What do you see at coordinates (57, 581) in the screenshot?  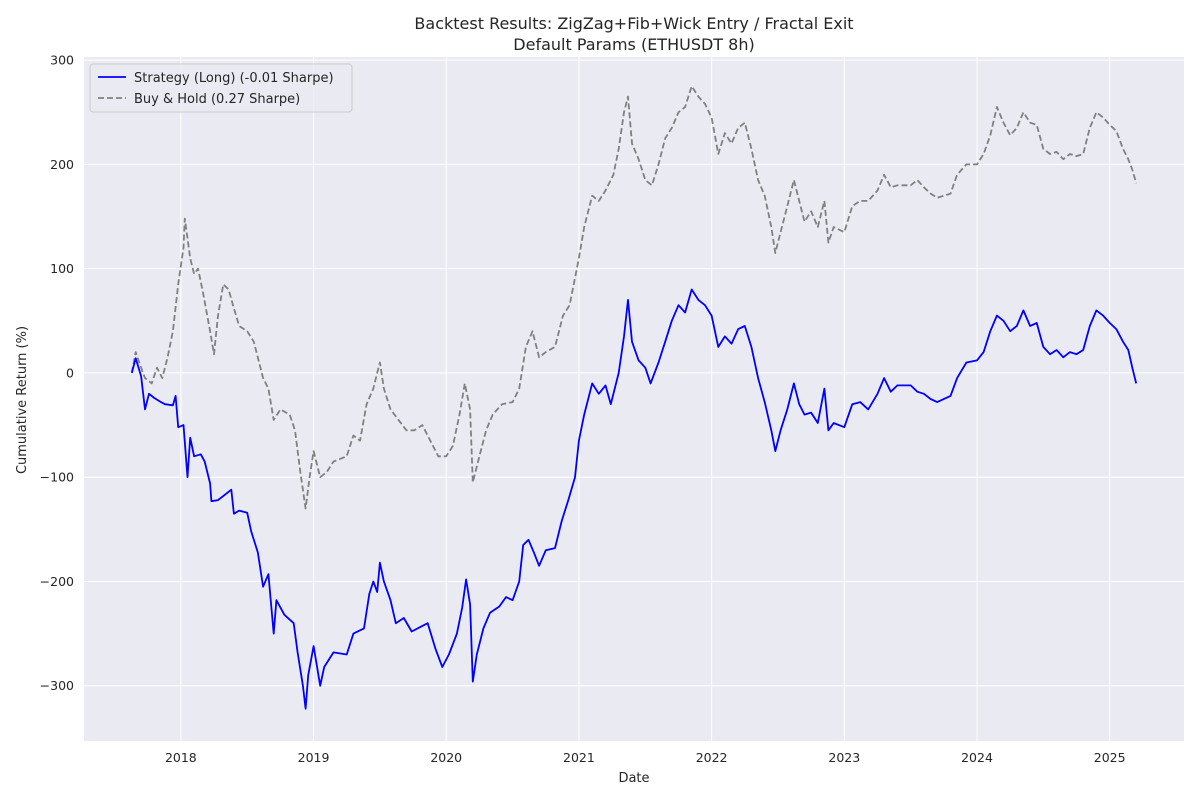 I see `y-tick-label: −200` at bounding box center [57, 581].